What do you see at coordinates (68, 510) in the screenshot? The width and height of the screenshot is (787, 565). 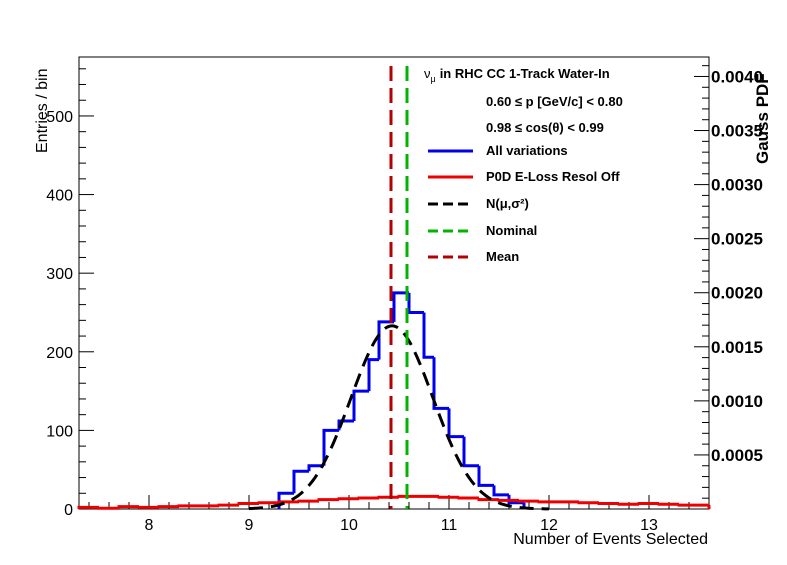 I see `y-left-tick-label: 0` at bounding box center [68, 510].